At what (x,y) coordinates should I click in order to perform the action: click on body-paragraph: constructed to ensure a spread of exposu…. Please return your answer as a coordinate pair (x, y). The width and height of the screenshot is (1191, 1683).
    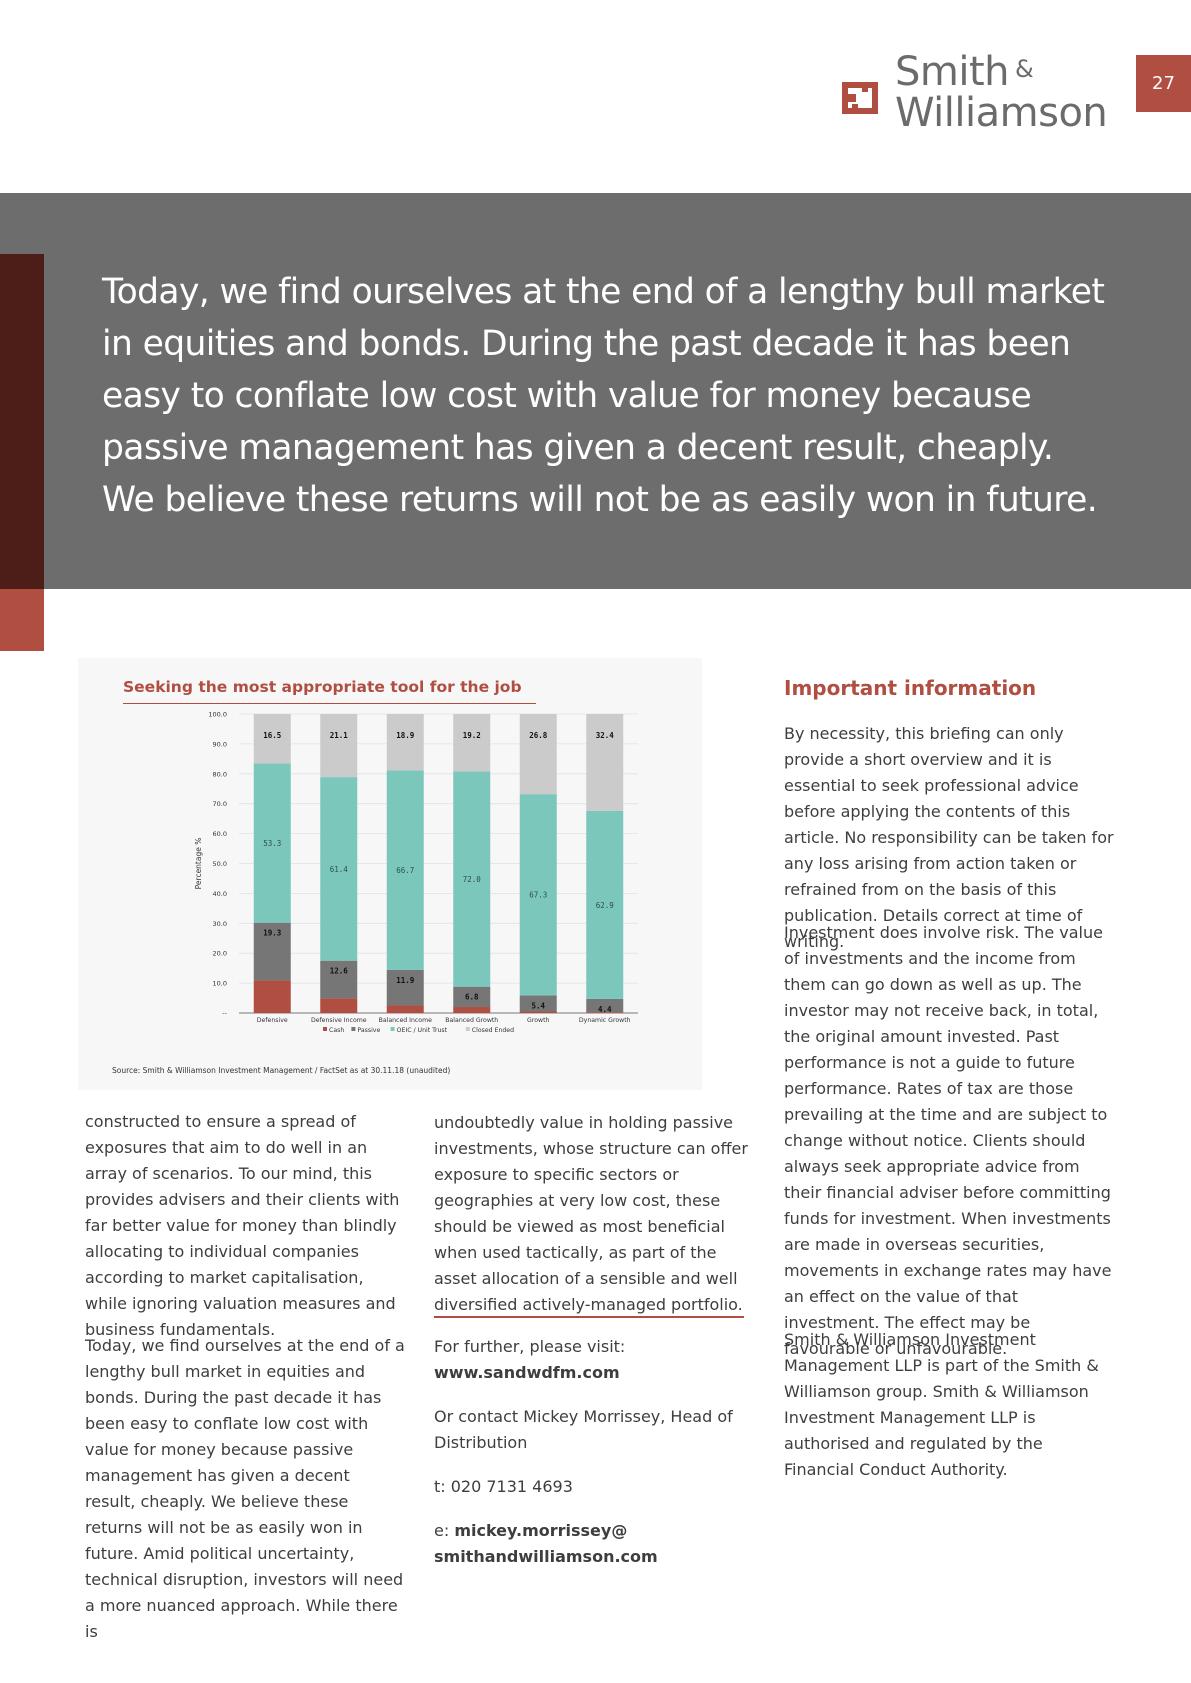
    Looking at the image, I should click on (242, 1225).